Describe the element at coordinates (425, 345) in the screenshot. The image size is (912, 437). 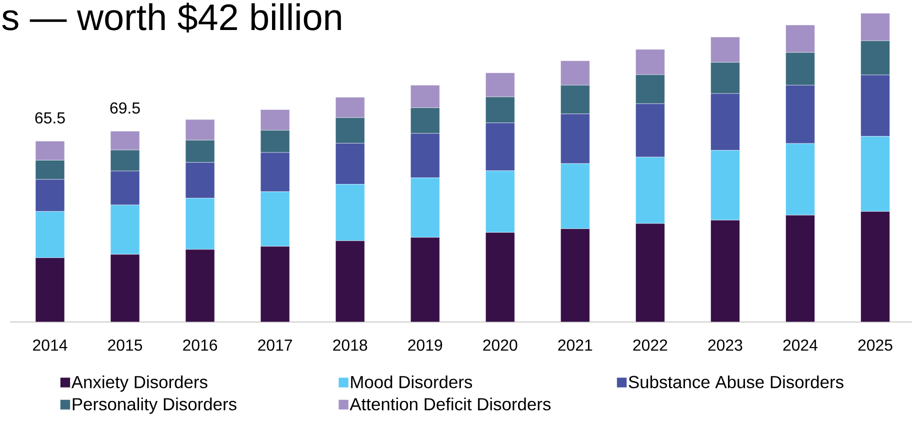
I see `x-tick-label: 2019` at that location.